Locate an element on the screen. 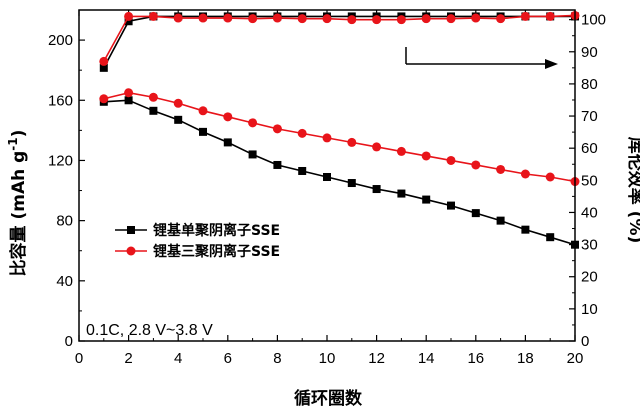 The image size is (640, 411). left-y-tick-label: 0 is located at coordinates (69, 341).